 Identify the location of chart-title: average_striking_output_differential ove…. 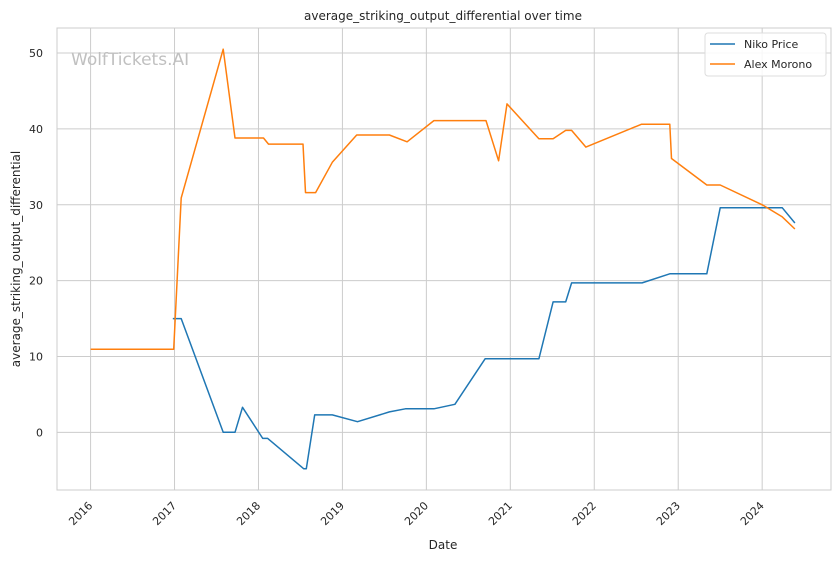
(443, 16).